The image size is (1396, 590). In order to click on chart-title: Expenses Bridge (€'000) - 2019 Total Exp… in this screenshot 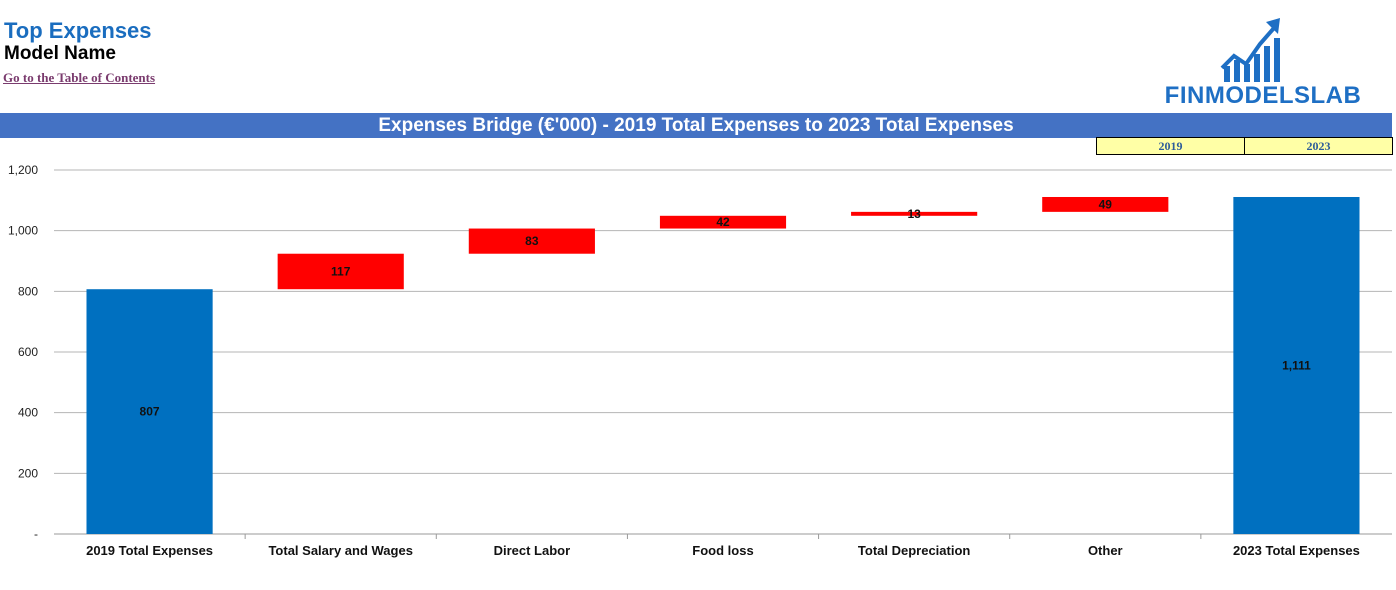, I will do `click(696, 125)`.